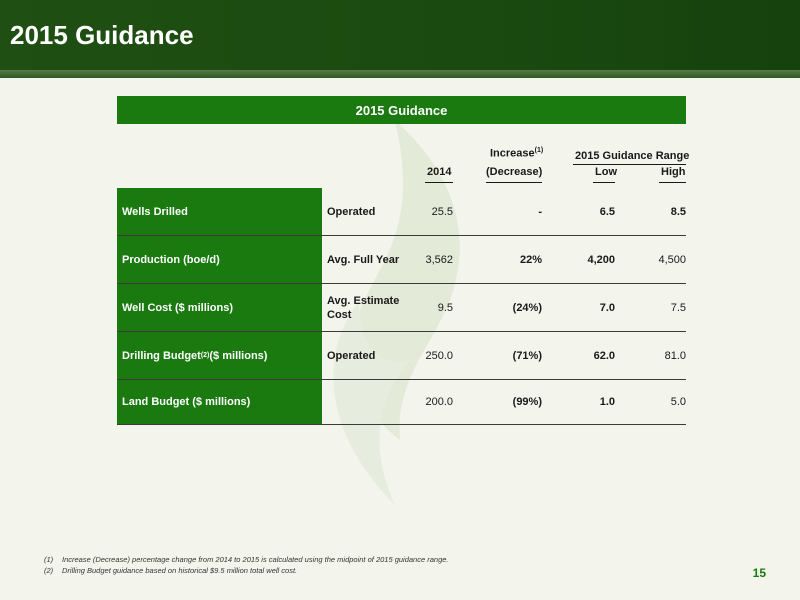 The image size is (800, 600). Describe the element at coordinates (759, 573) in the screenshot. I see `page-number: 15` at that location.